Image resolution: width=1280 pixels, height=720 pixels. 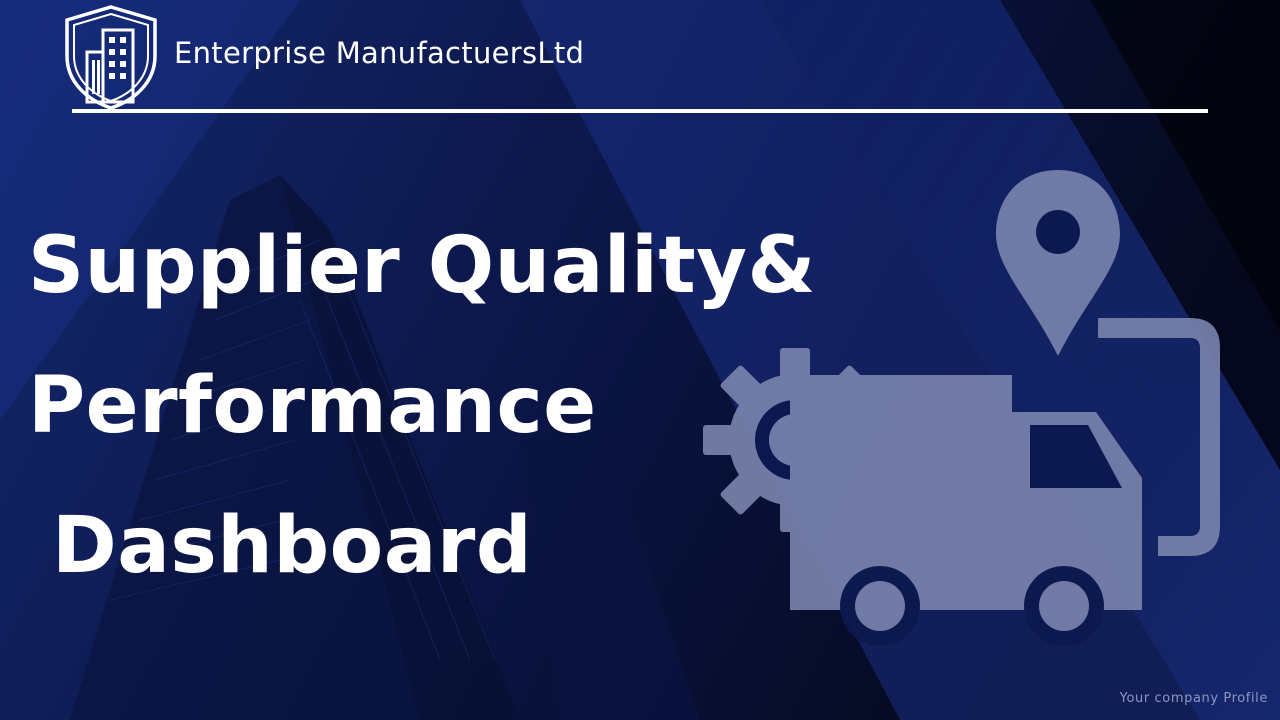 What do you see at coordinates (966, 510) in the screenshot?
I see `delivery-truck-icon` at bounding box center [966, 510].